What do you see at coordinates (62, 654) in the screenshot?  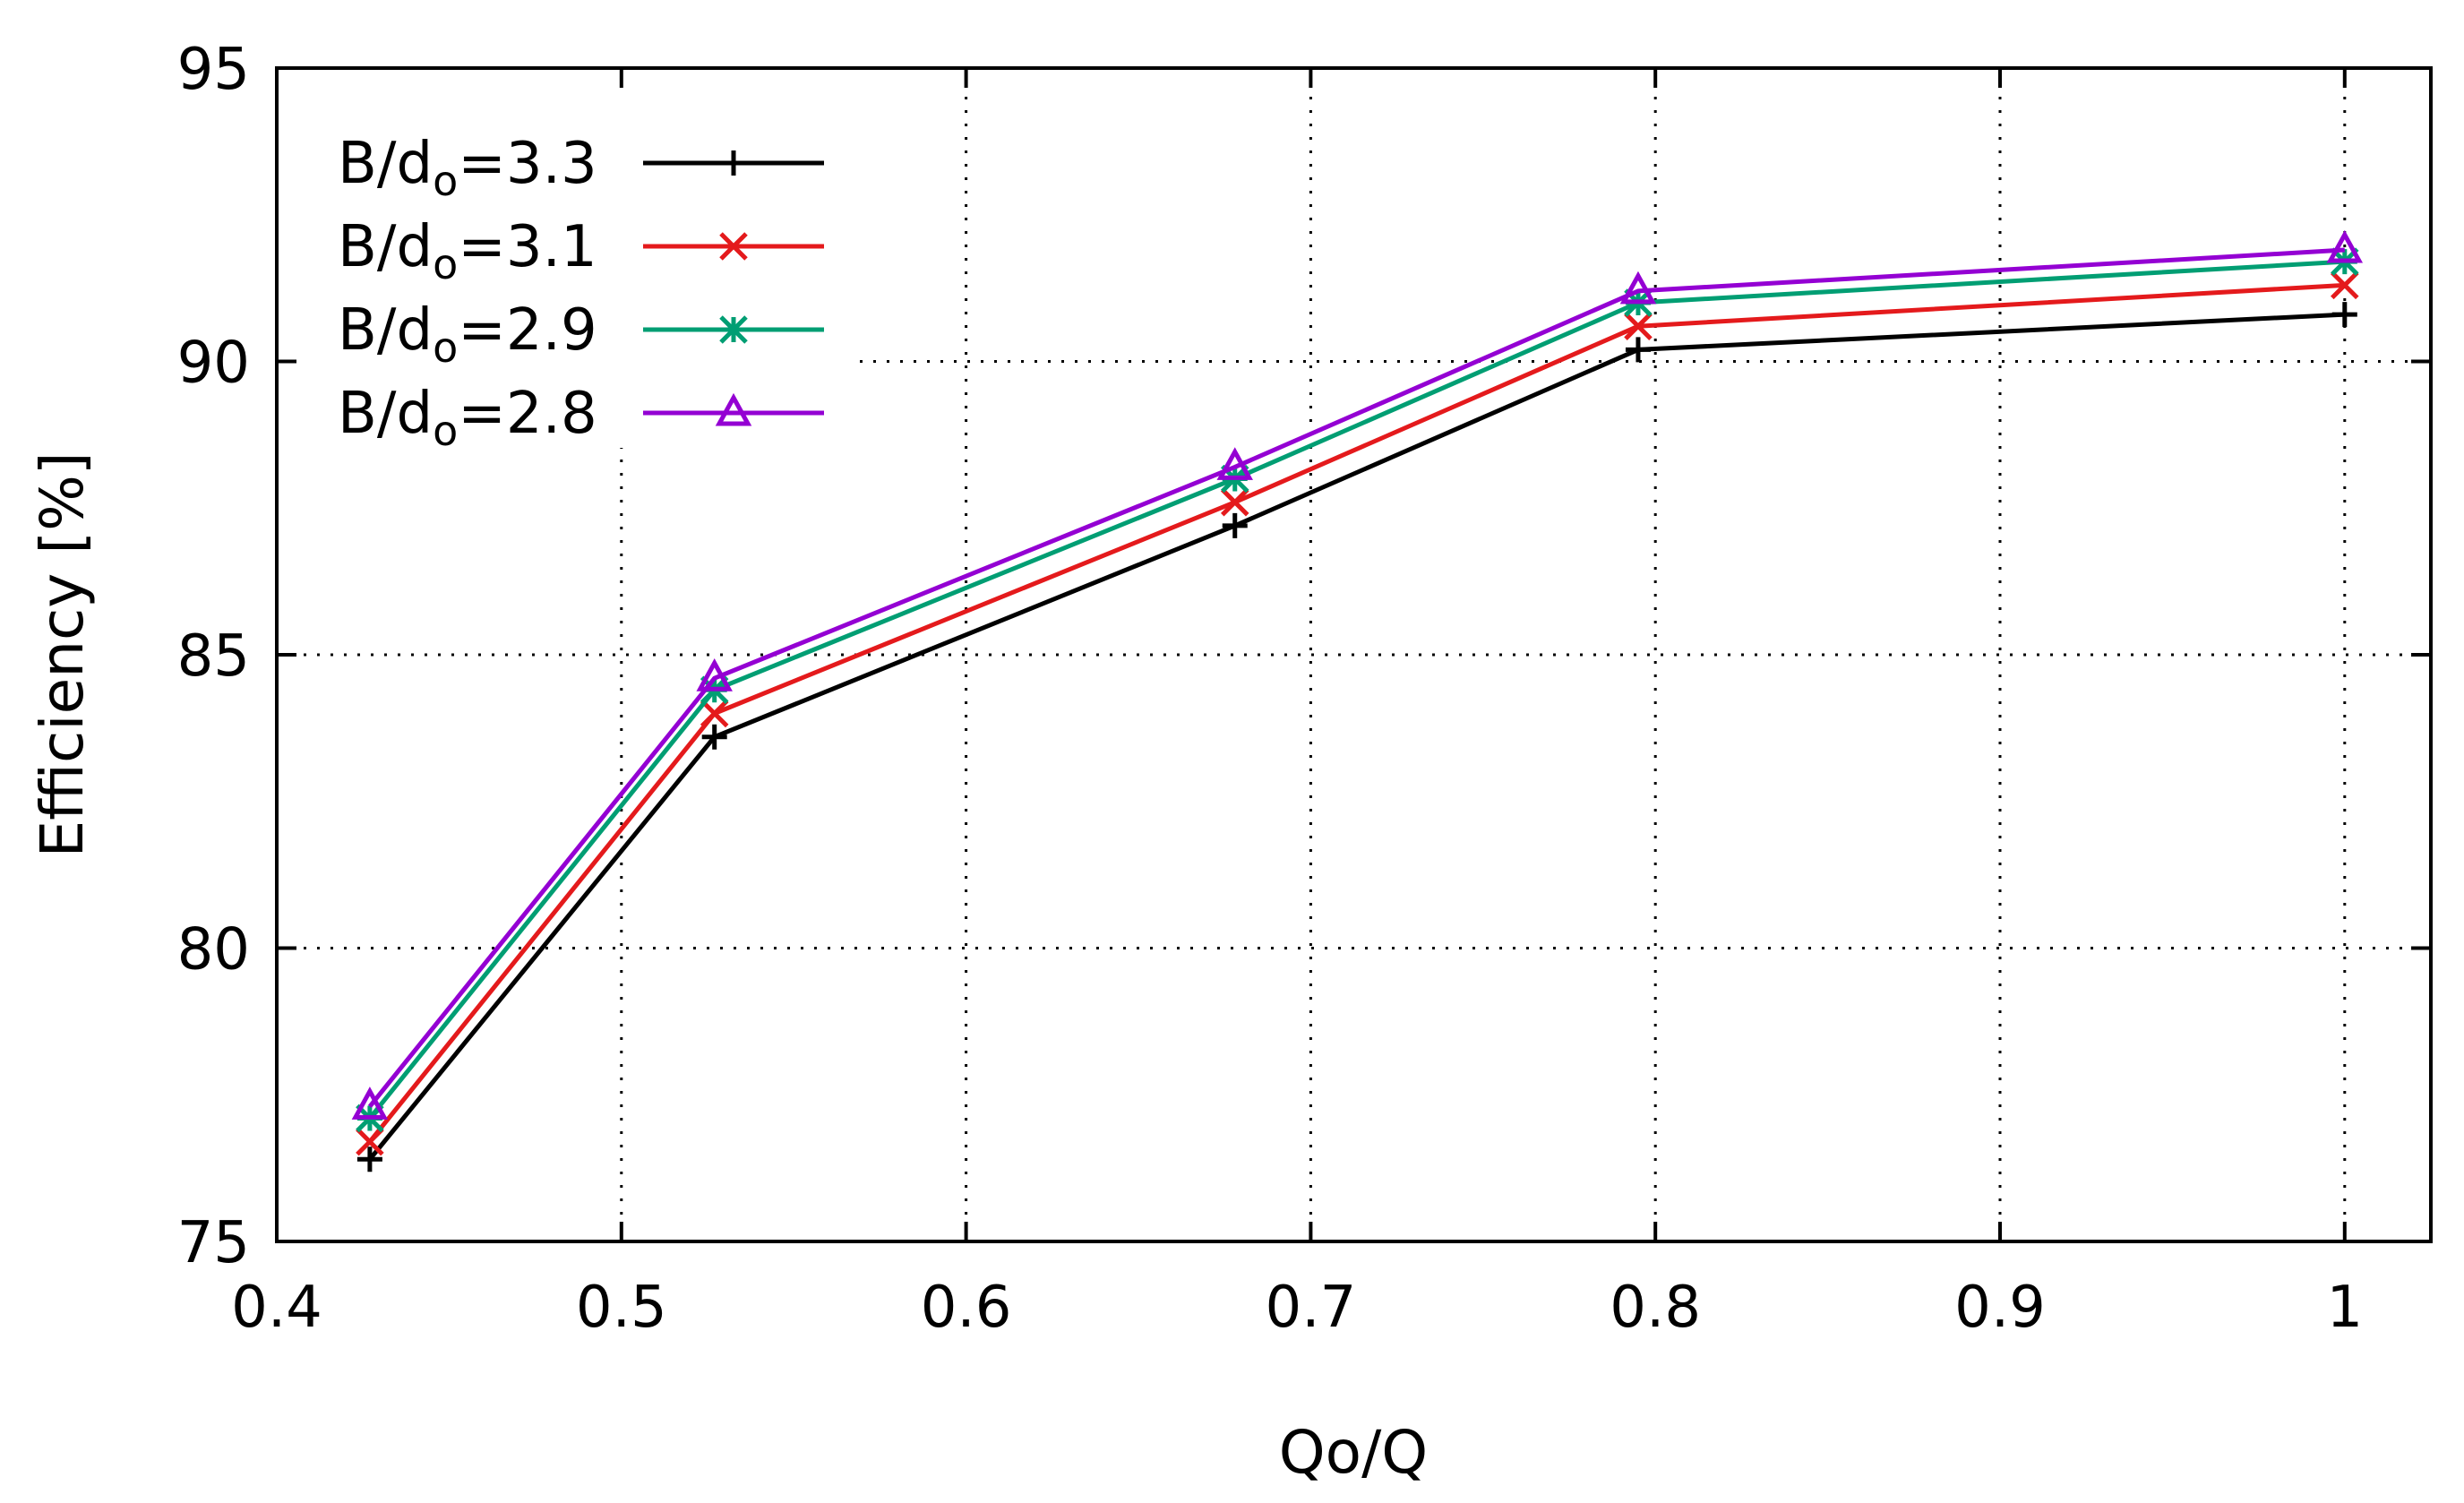 I see `y-axis-label: Efficiency [%]` at bounding box center [62, 654].